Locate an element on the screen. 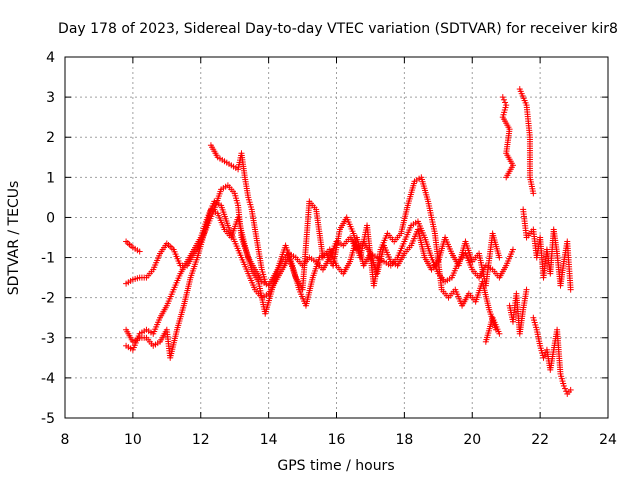  y-tick-label: 1 is located at coordinates (50, 178).